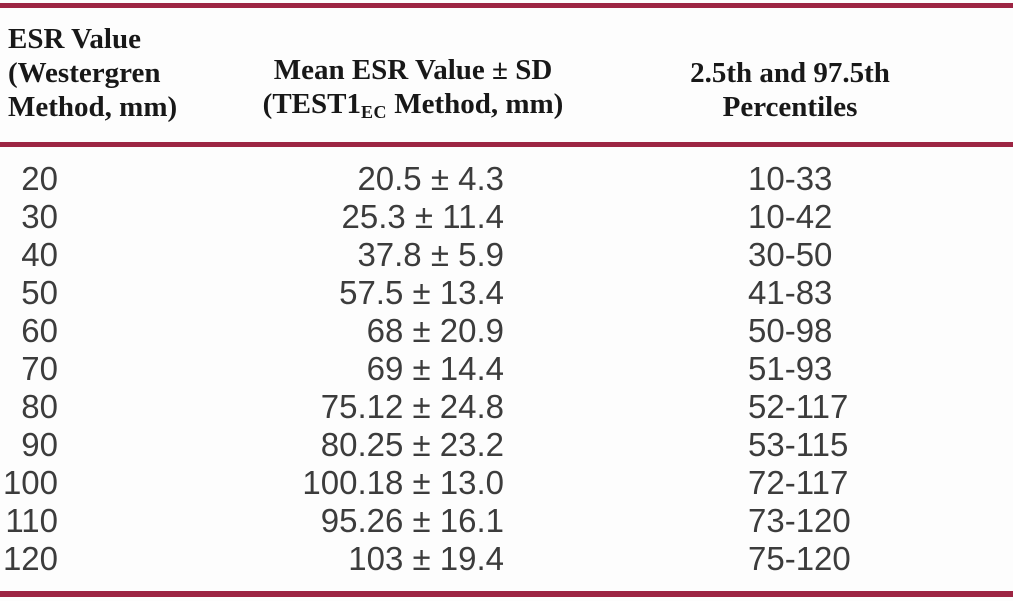 Image resolution: width=1013 pixels, height=601 pixels. What do you see at coordinates (39, 330) in the screenshot?
I see `cell-westergren-value: 60` at bounding box center [39, 330].